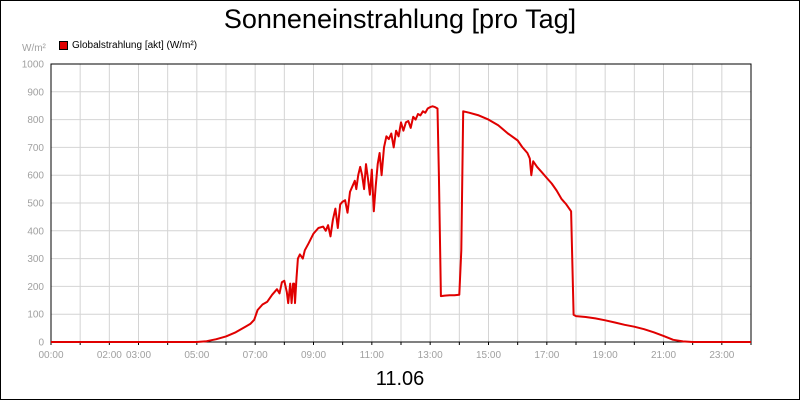  Describe the element at coordinates (488, 355) in the screenshot. I see `x-tick-label: 15:00` at that location.